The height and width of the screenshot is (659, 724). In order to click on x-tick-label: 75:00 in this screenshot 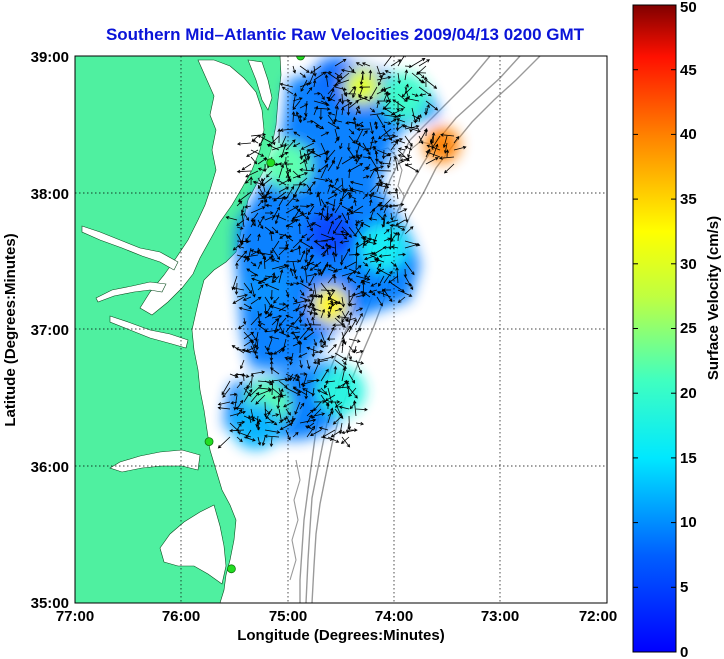, I will do `click(288, 616)`.